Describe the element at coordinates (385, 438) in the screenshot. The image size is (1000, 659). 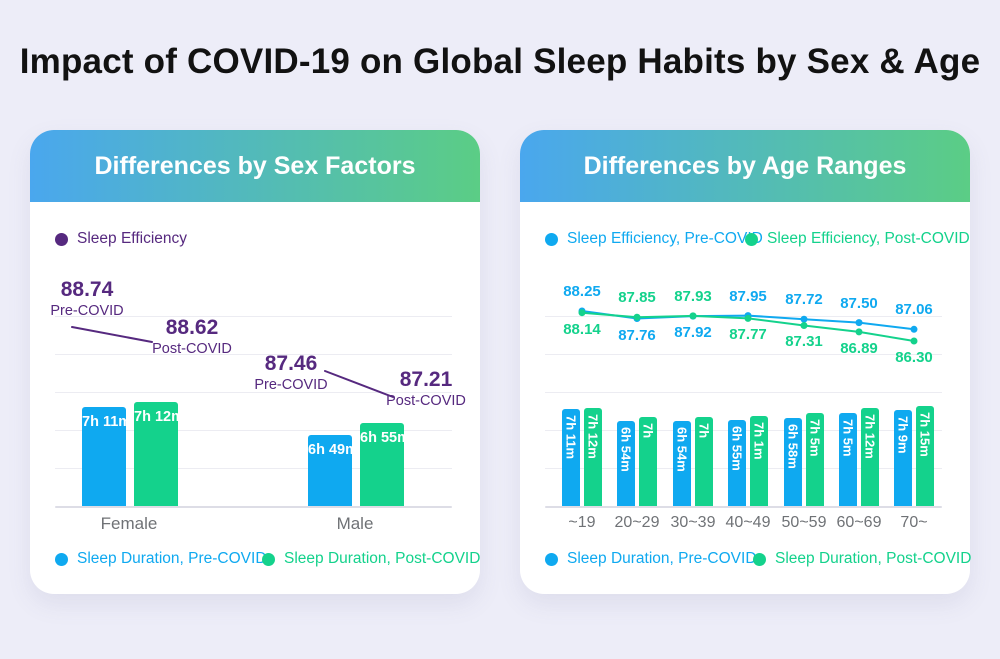
I see `bar-duration-post-label: 6h 55m` at that location.